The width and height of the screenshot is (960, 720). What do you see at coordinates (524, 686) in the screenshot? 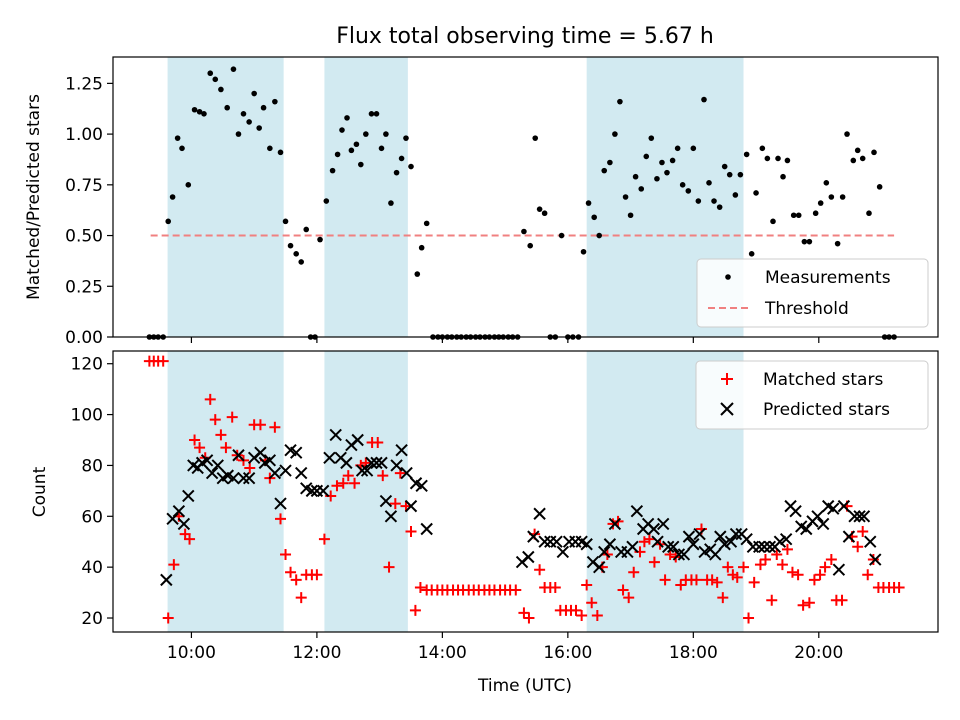
I see `counts-x-axis-label: Time (UTC)` at bounding box center [524, 686].